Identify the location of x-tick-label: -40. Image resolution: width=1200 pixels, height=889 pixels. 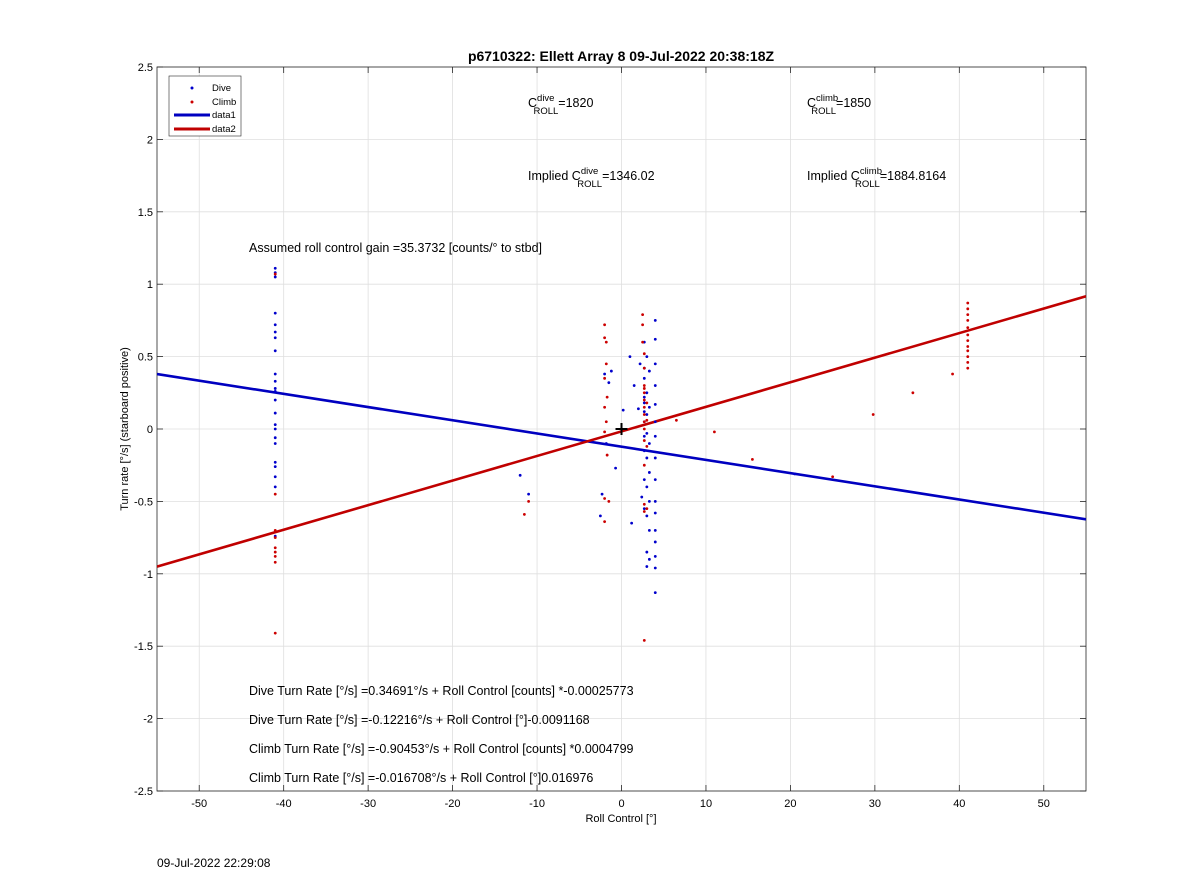
(284, 804).